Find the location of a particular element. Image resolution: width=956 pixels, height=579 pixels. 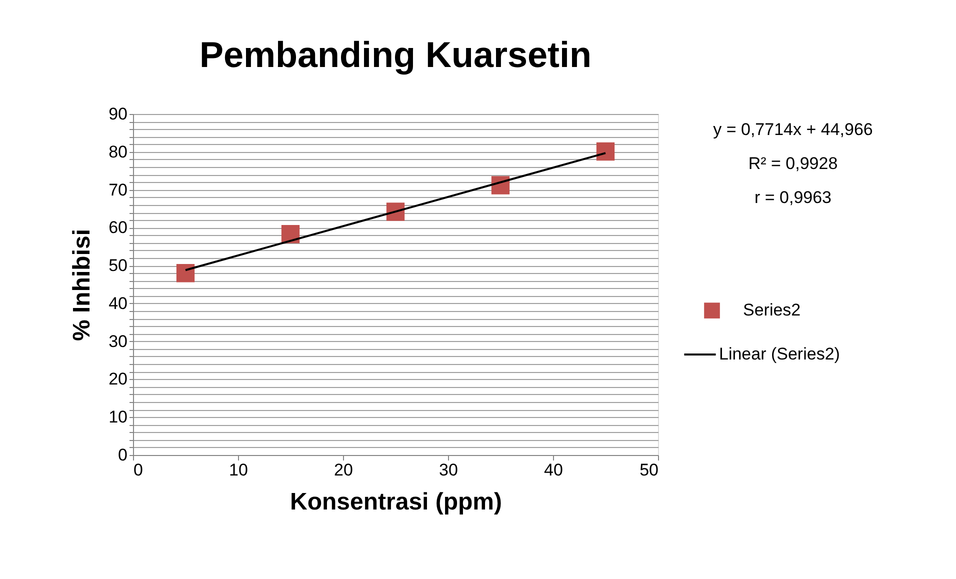

x-tick-label: 0 is located at coordinates (138, 470).